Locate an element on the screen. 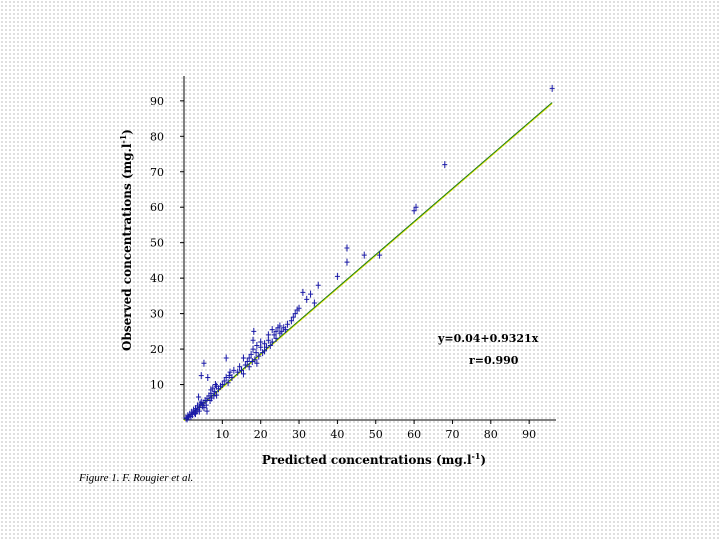 The height and width of the screenshot is (540, 720). y-tick-label: 90 is located at coordinates (157, 101).